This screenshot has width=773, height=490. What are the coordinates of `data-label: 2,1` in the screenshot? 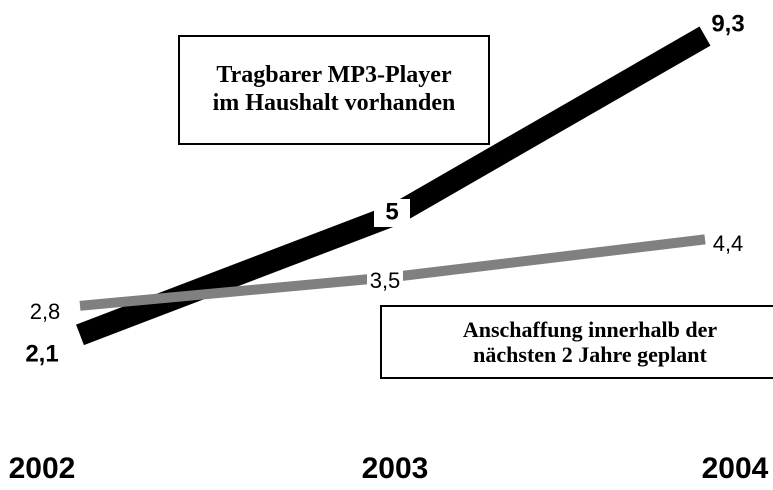 It's located at (41, 353).